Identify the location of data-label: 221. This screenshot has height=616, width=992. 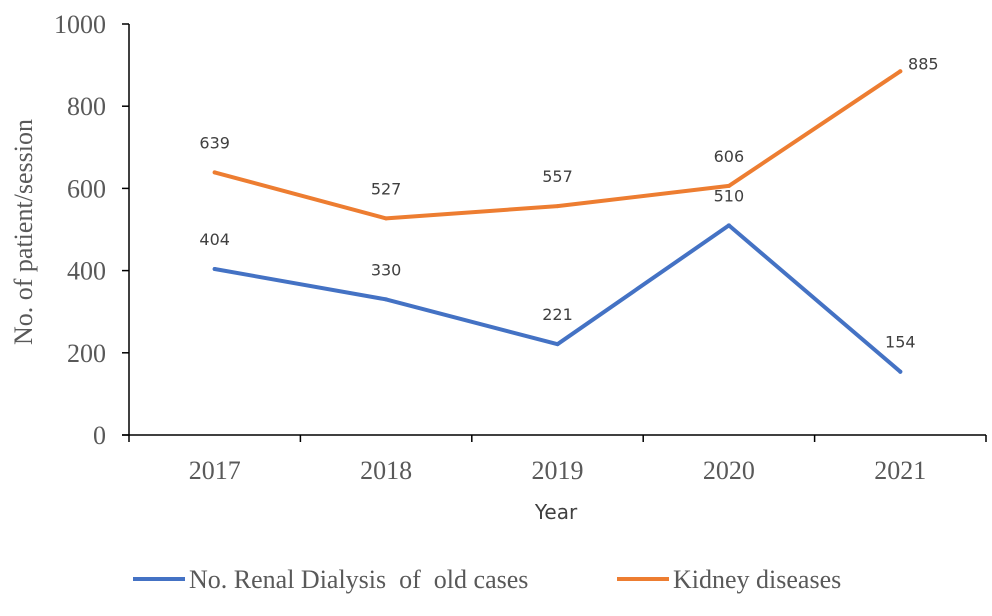
(557, 314).